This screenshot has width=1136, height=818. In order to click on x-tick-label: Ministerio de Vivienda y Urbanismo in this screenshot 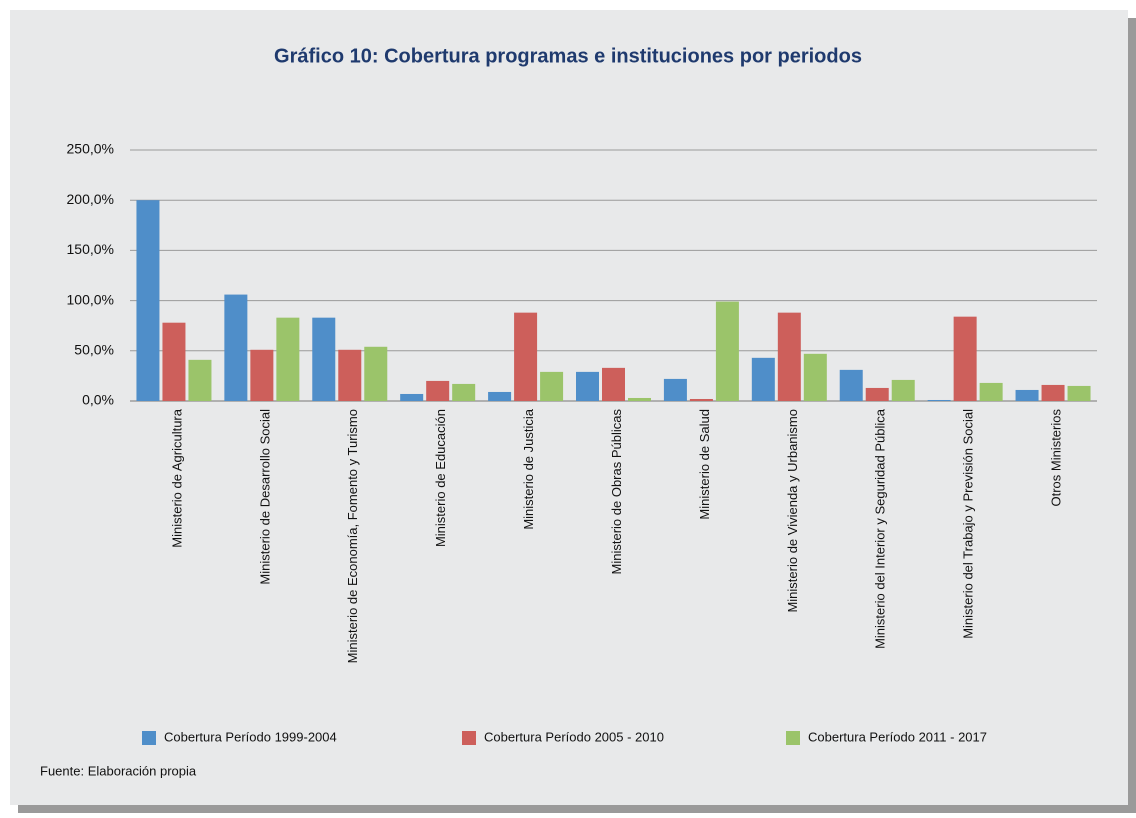, I will do `click(792, 511)`.